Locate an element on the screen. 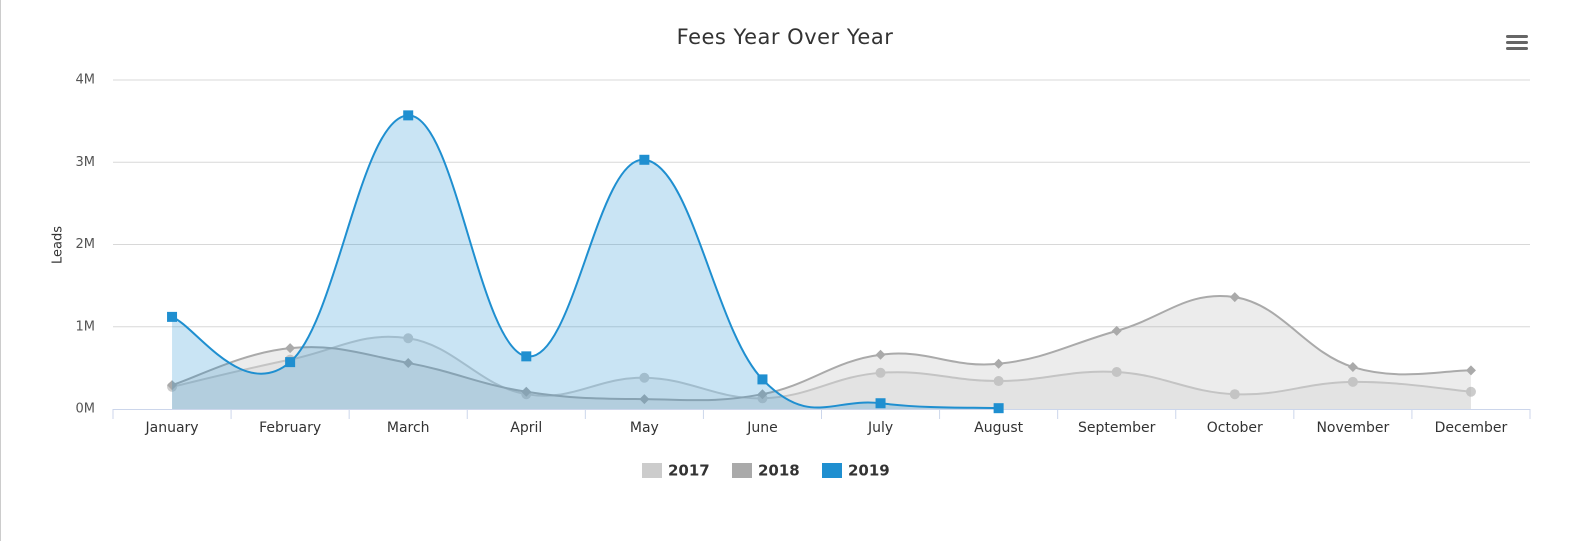 Image resolution: width=1585 pixels, height=541 pixels. x-tick-label: January is located at coordinates (172, 428).